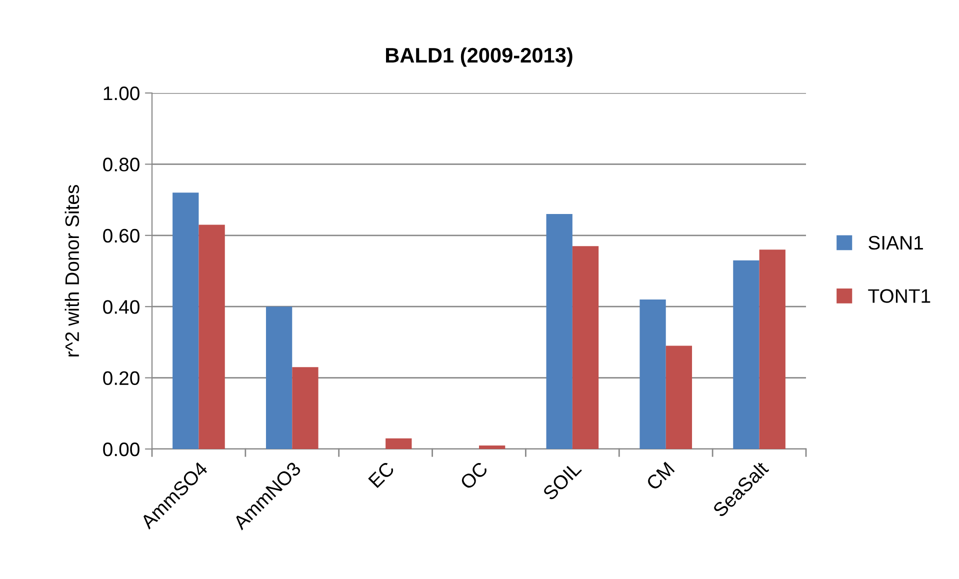 Image resolution: width=959 pixels, height=579 pixels. What do you see at coordinates (121, 307) in the screenshot?
I see `y-tick-label: 0.40` at bounding box center [121, 307].